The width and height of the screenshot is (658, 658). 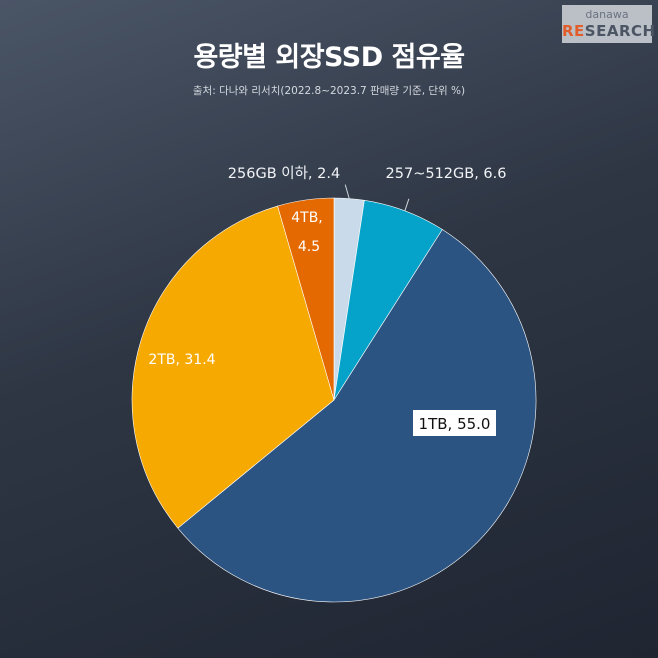 What do you see at coordinates (307, 218) in the screenshot?
I see `data-label-4tb-line1: 4TB,` at bounding box center [307, 218].